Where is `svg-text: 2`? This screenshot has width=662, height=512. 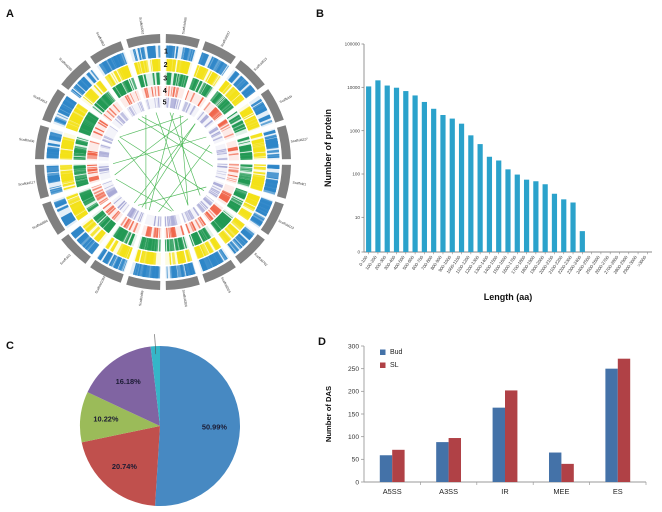
svg-text: 2 is located at coordinates (166, 65).